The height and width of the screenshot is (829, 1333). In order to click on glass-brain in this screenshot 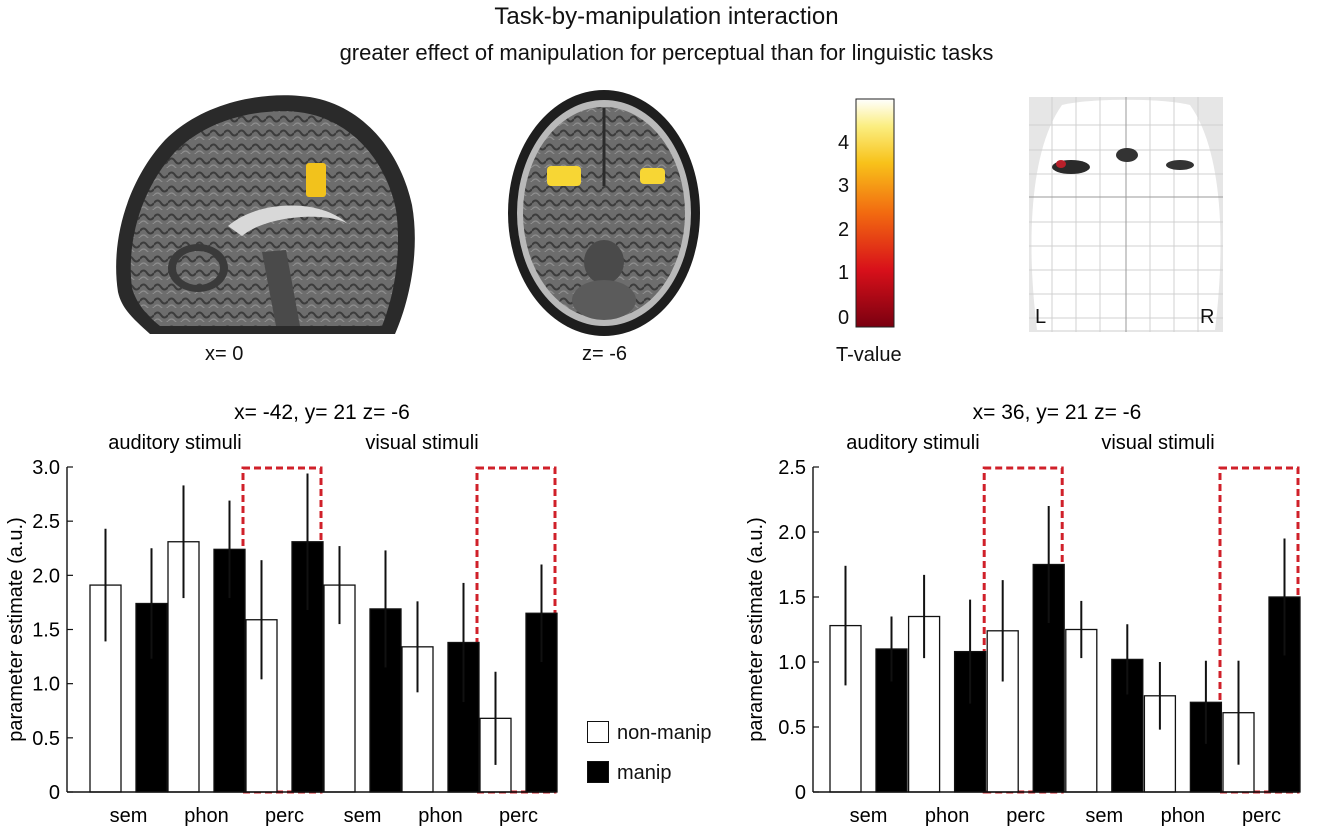, I will do `click(1126, 214)`.